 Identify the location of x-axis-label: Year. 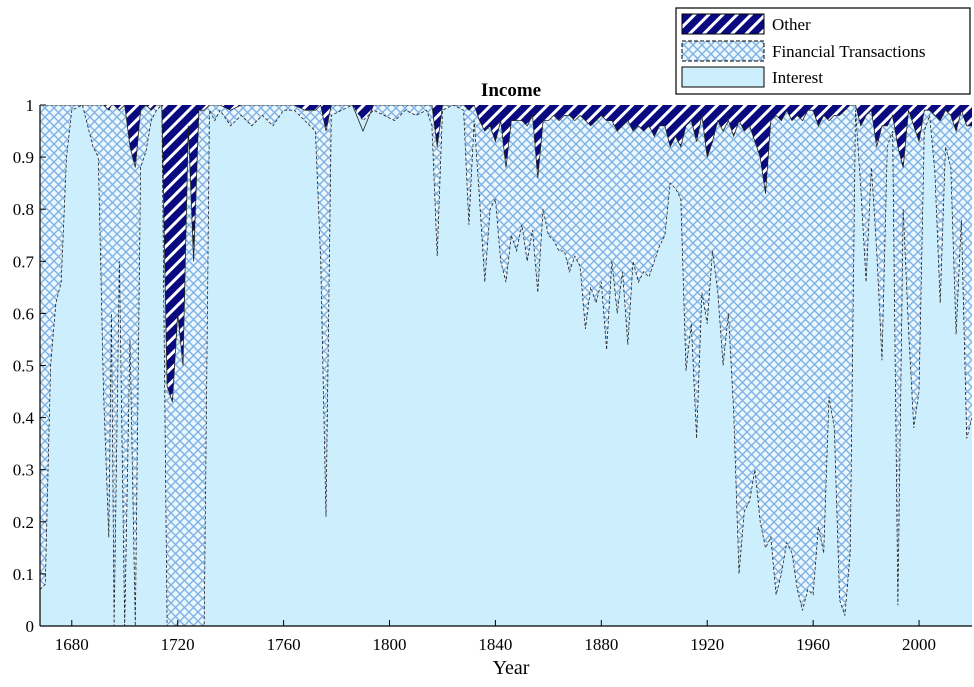
(511, 668).